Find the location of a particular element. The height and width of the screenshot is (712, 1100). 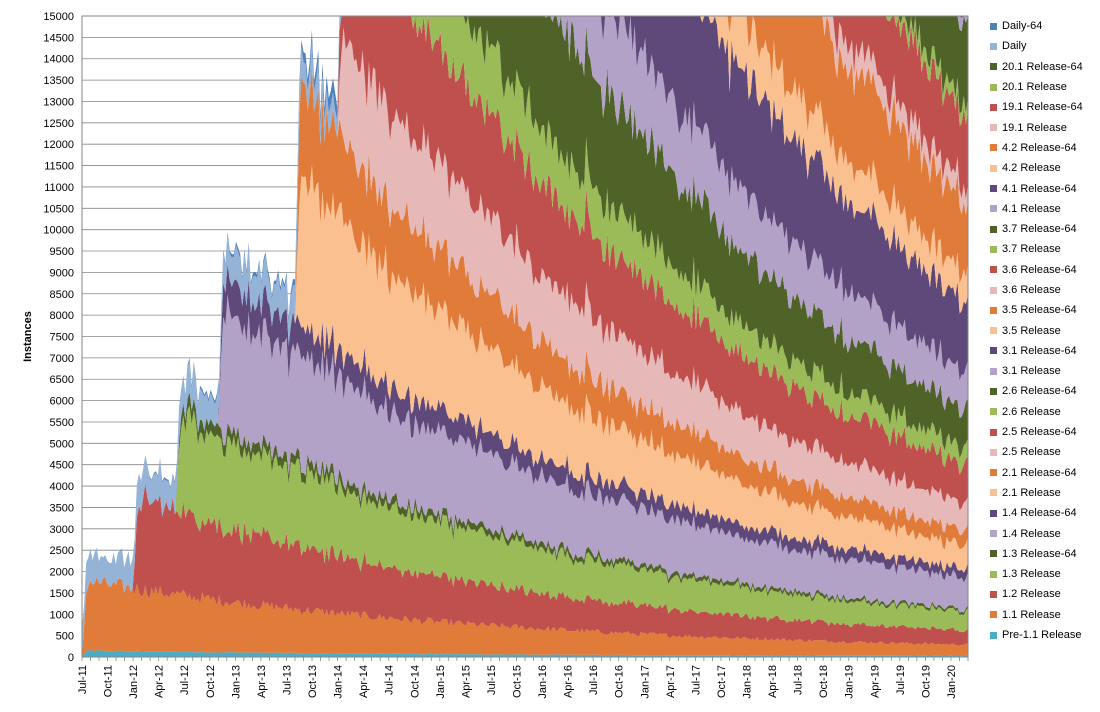

y-tick-label: 1500 is located at coordinates (62, 594).